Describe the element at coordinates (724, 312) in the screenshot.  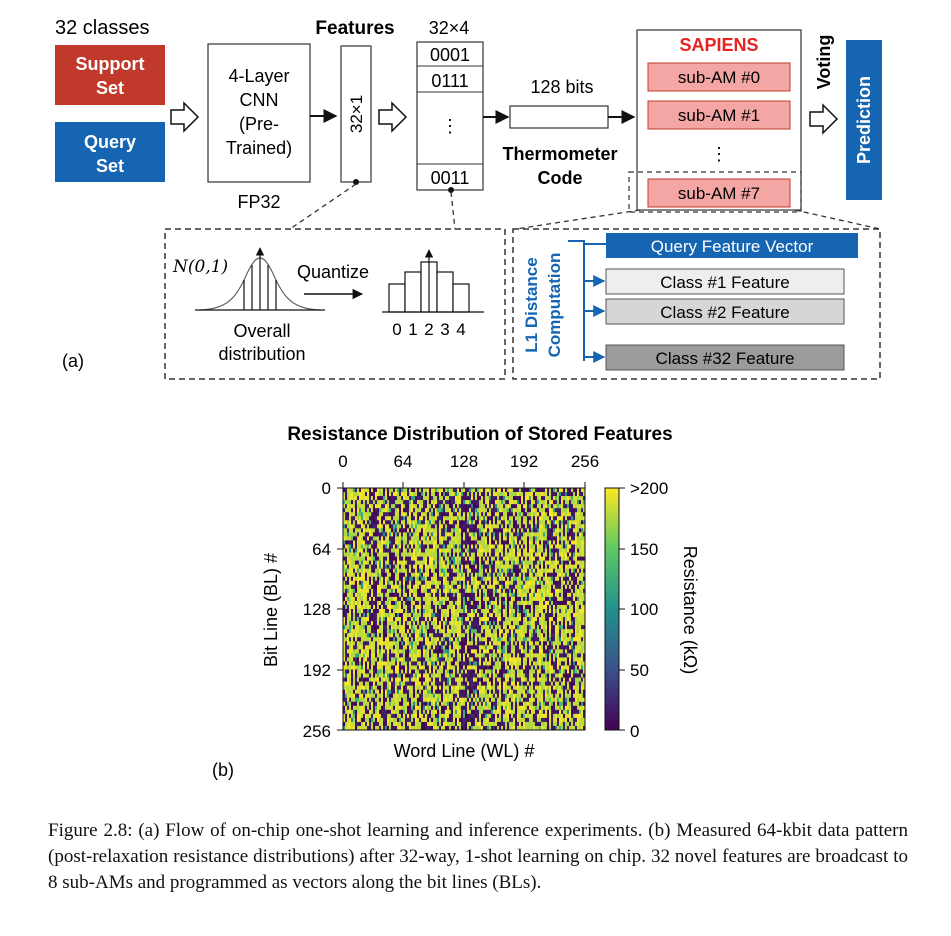
I see `class-2-label: Class #2 Feature` at that location.